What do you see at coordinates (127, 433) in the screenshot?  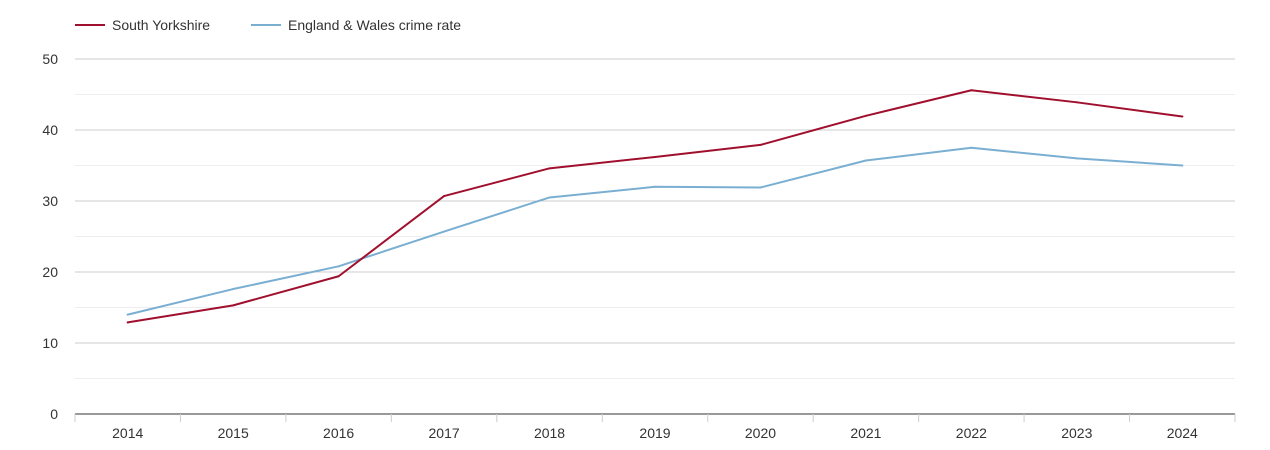 I see `x-tick-label: 2014` at bounding box center [127, 433].